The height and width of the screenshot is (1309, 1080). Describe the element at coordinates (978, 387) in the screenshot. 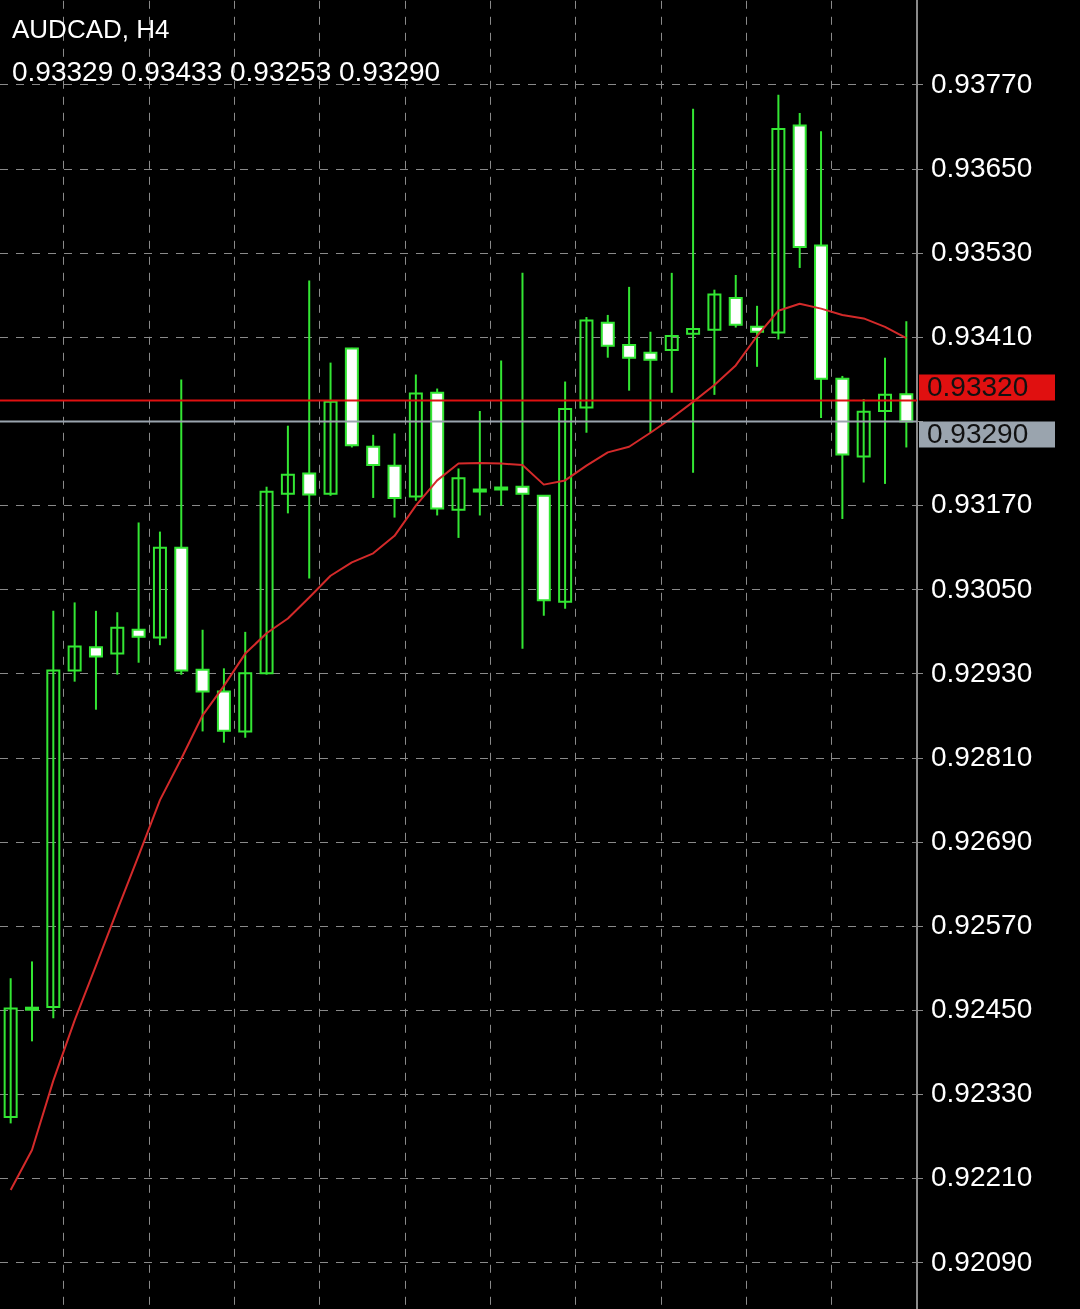

I see `ref-line-label: 0.93320` at that location.